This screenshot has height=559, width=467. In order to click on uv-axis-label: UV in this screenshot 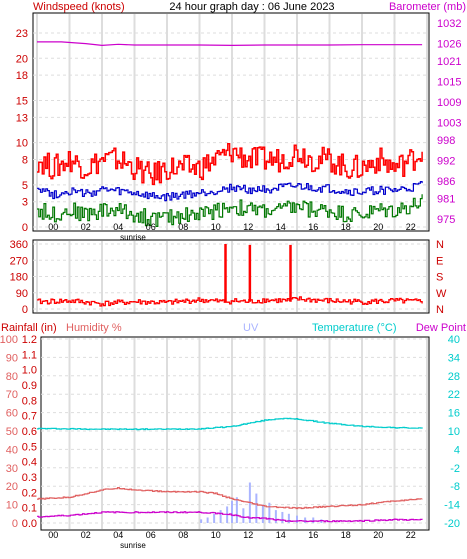, I will do `click(251, 328)`.